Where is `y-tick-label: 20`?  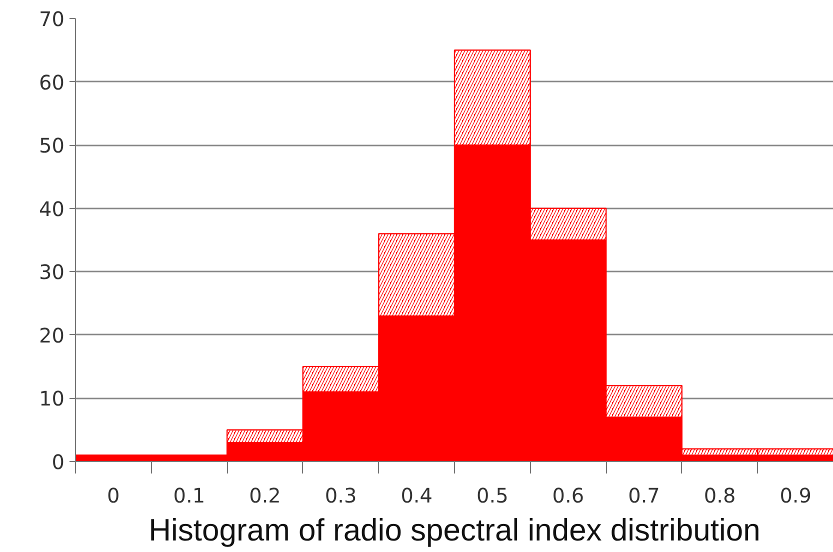
y-tick-label: 20 is located at coordinates (52, 335).